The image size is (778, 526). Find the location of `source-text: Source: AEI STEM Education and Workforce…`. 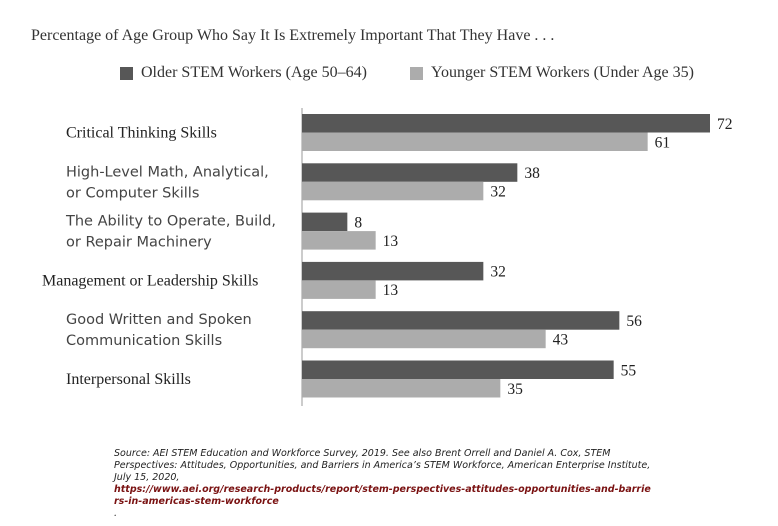

source-text: Source: AEI STEM Education and Workforce… is located at coordinates (382, 465).